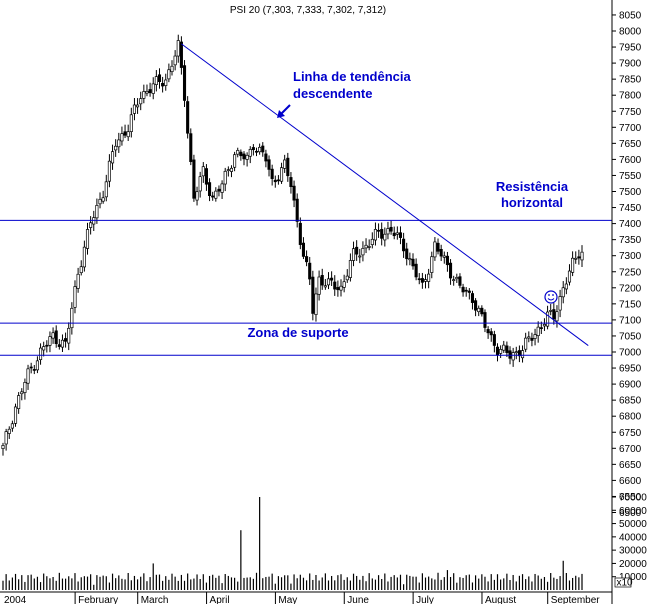  What do you see at coordinates (630, 192) in the screenshot?
I see `price-tick-label: 7500` at bounding box center [630, 192].